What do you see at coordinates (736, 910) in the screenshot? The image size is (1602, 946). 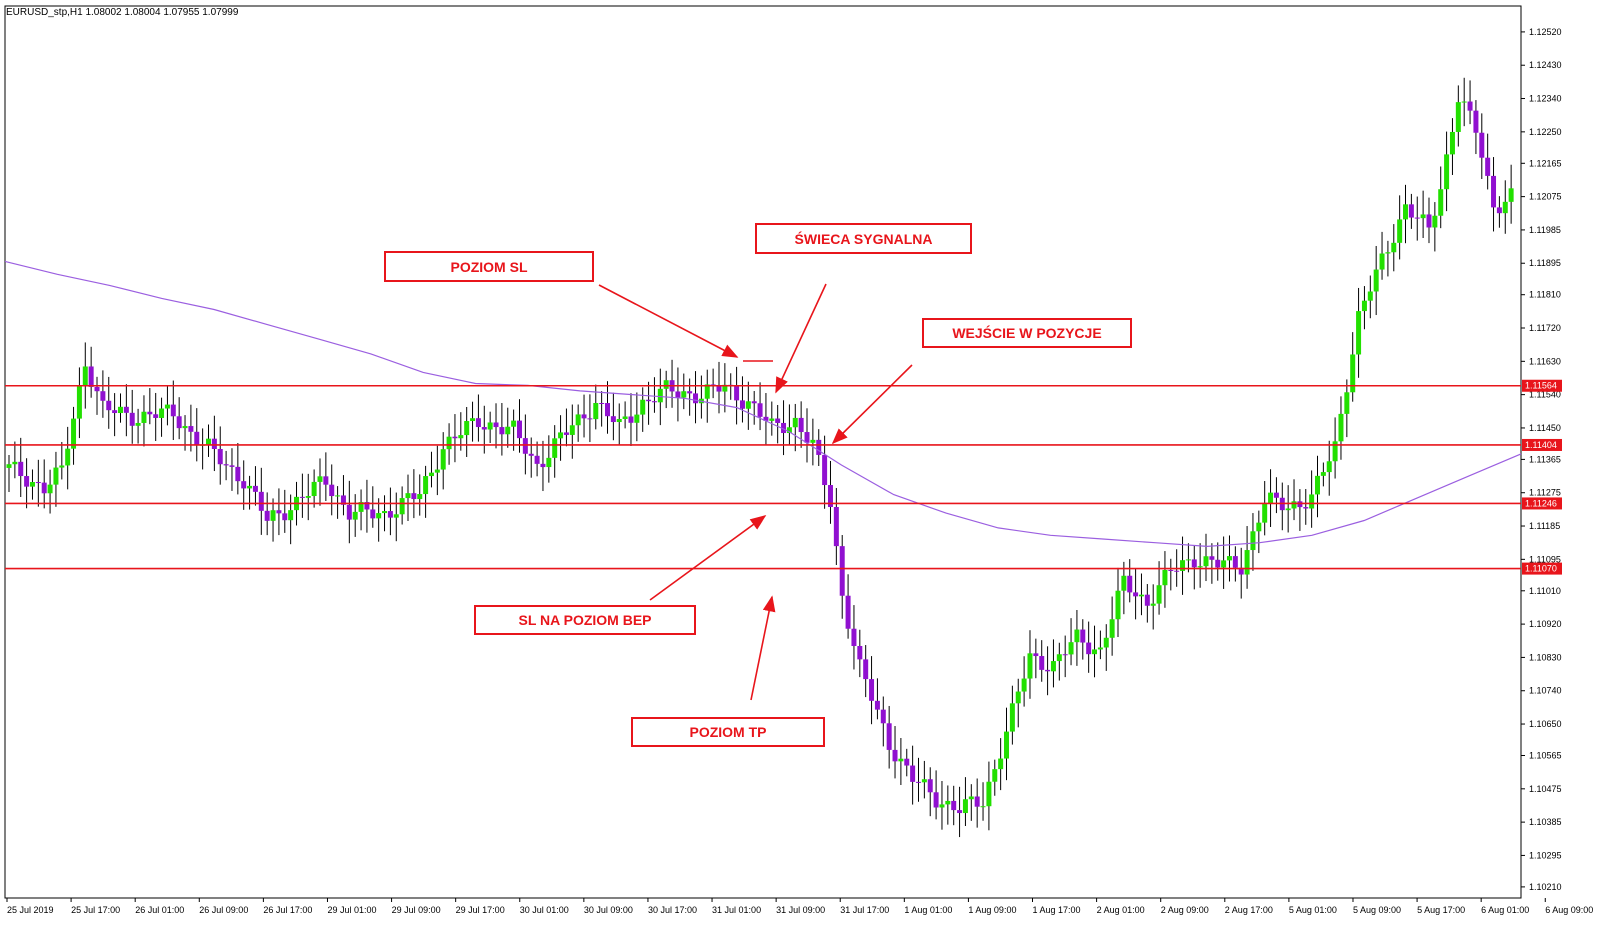 I see `x-tick-label: 31 Jul 01:00` at bounding box center [736, 910].